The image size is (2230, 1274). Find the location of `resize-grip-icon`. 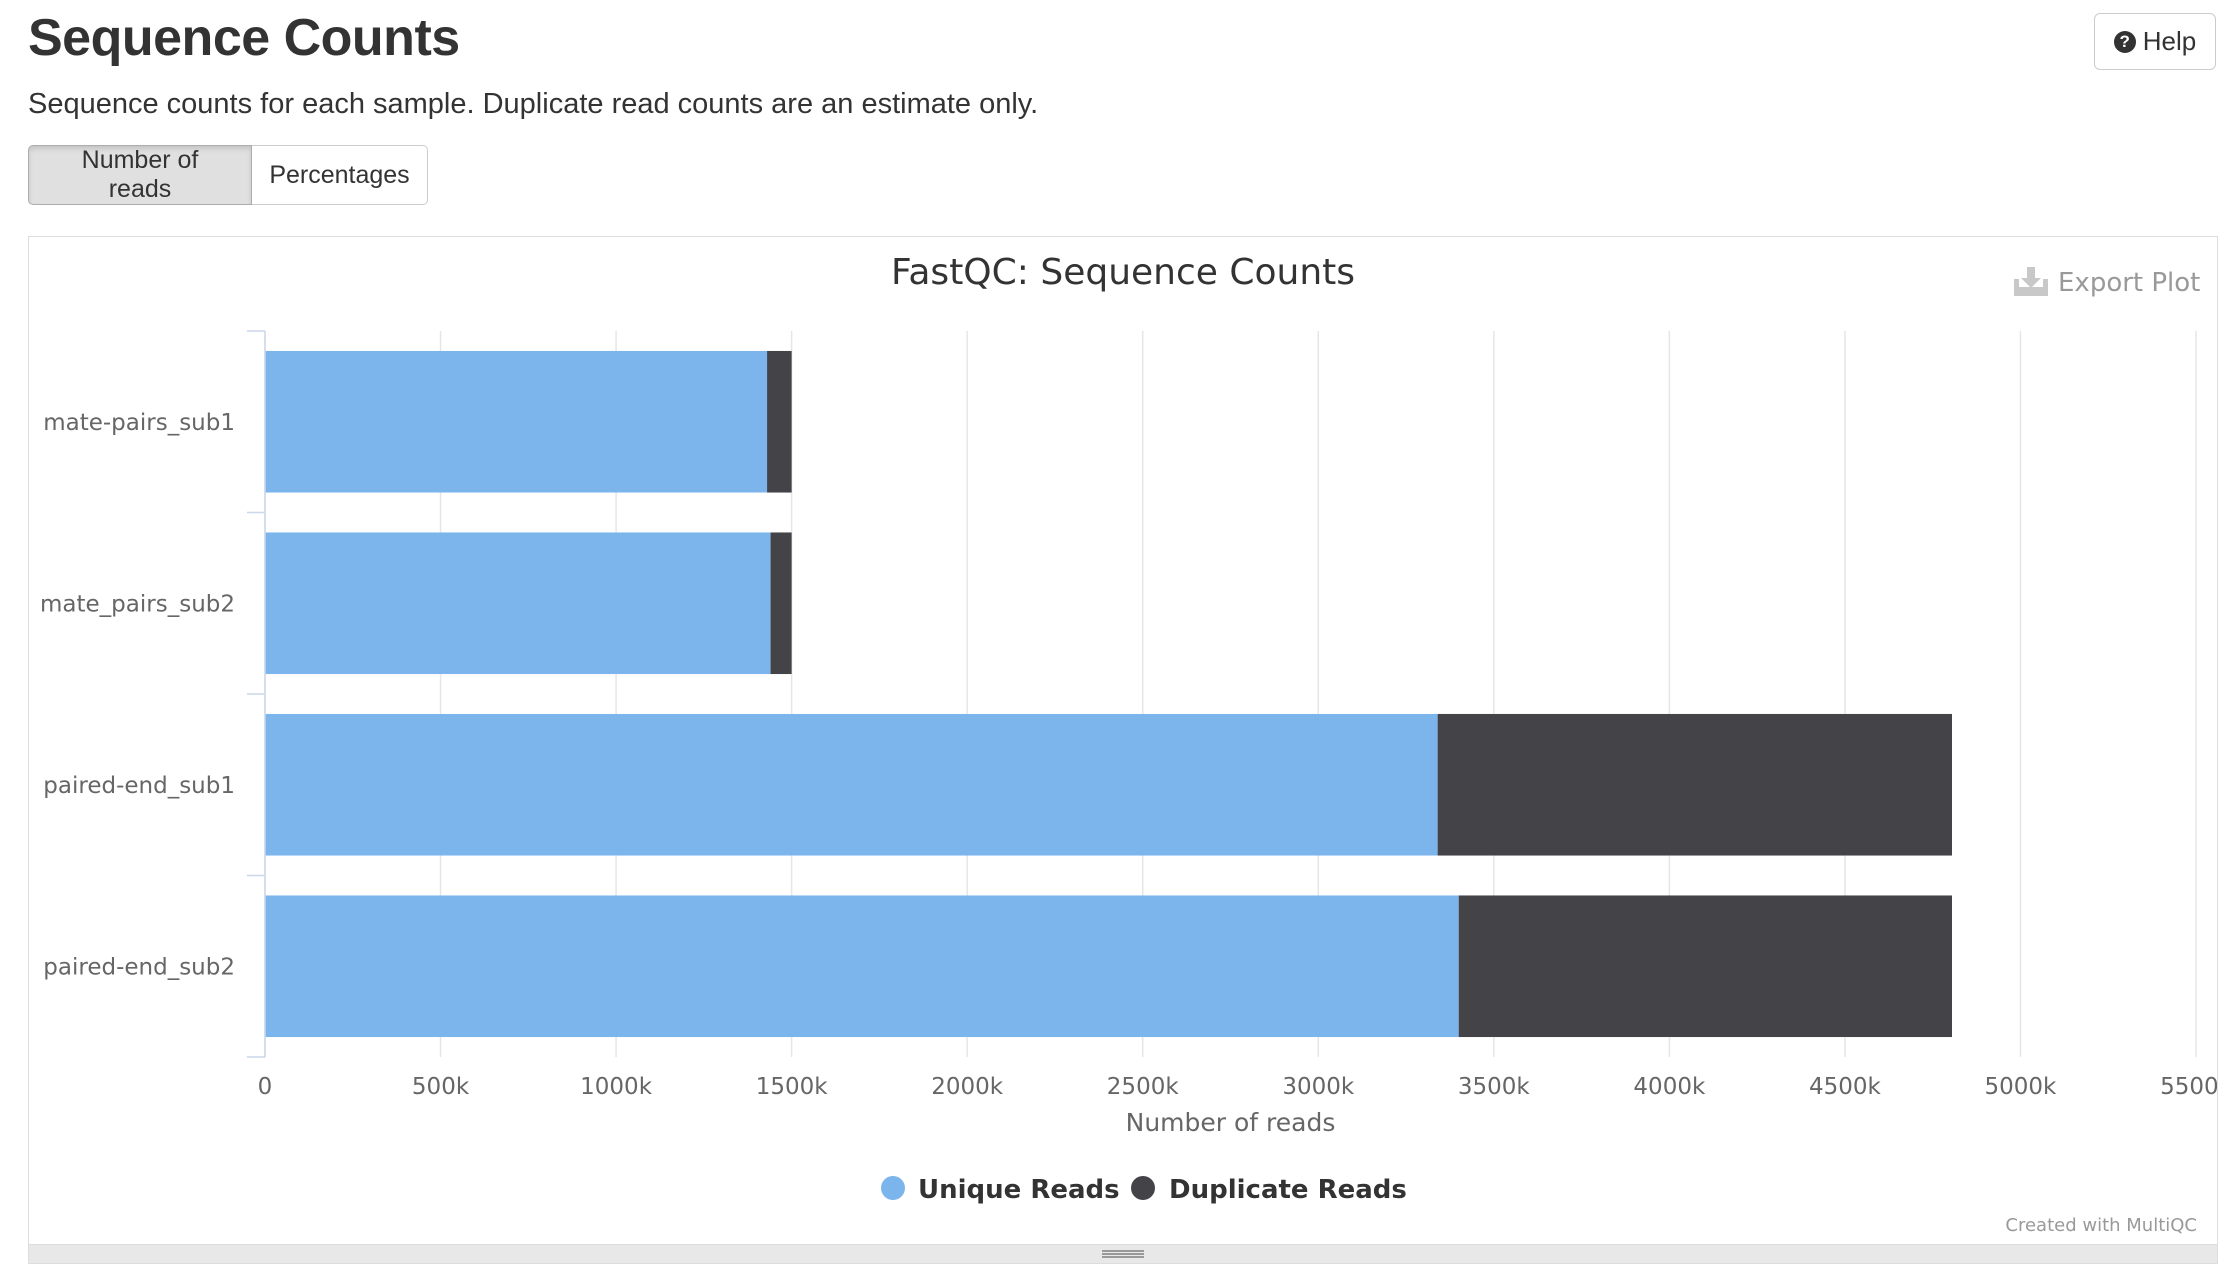

resize-grip-icon is located at coordinates (1123, 1254).